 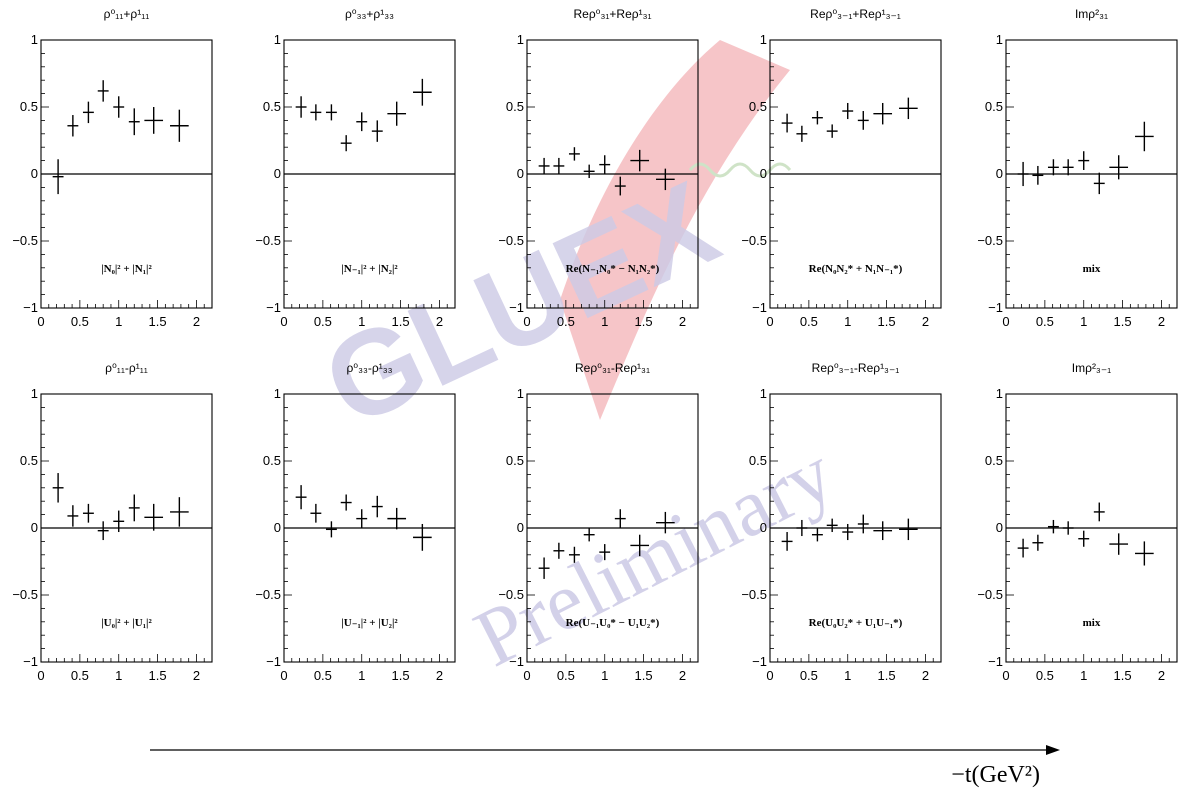 What do you see at coordinates (995, 775) in the screenshot?
I see `x-axis-label: −t(GeV²)` at bounding box center [995, 775].